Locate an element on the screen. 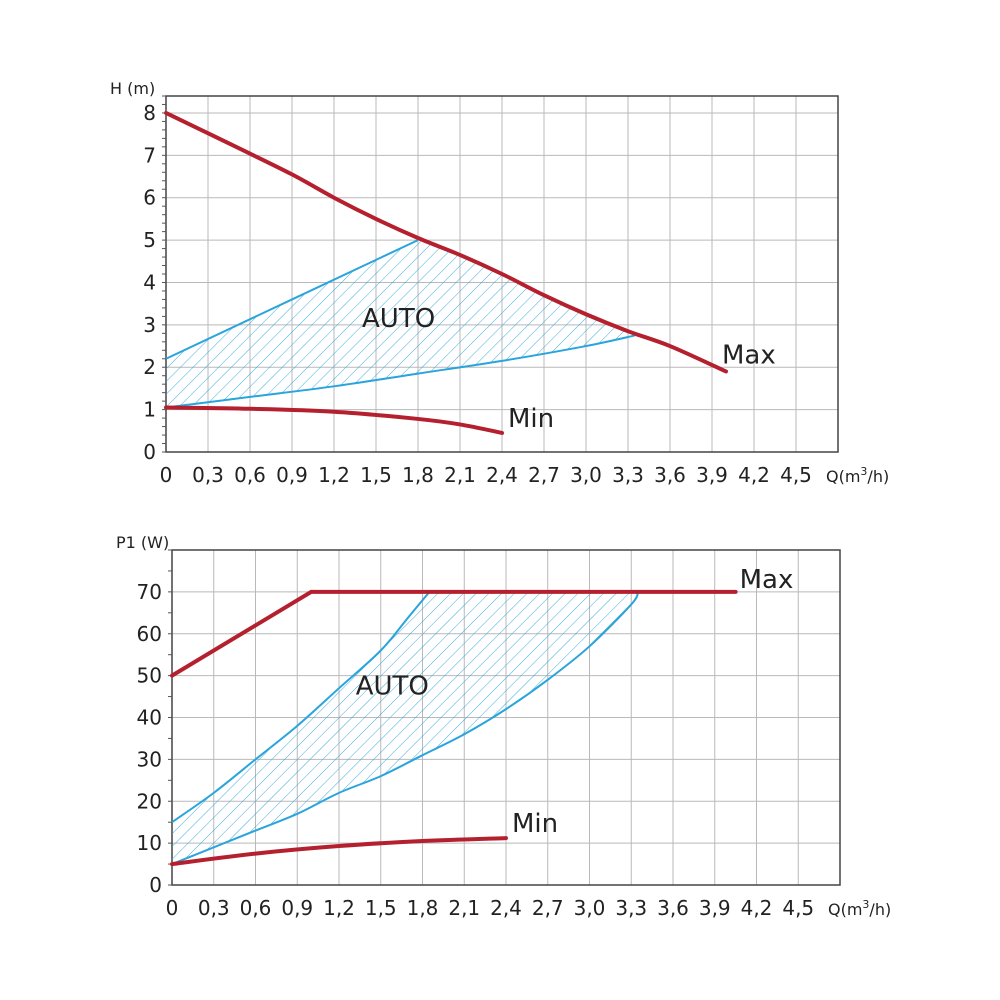  y-axis-title: H (m) is located at coordinates (132, 88).